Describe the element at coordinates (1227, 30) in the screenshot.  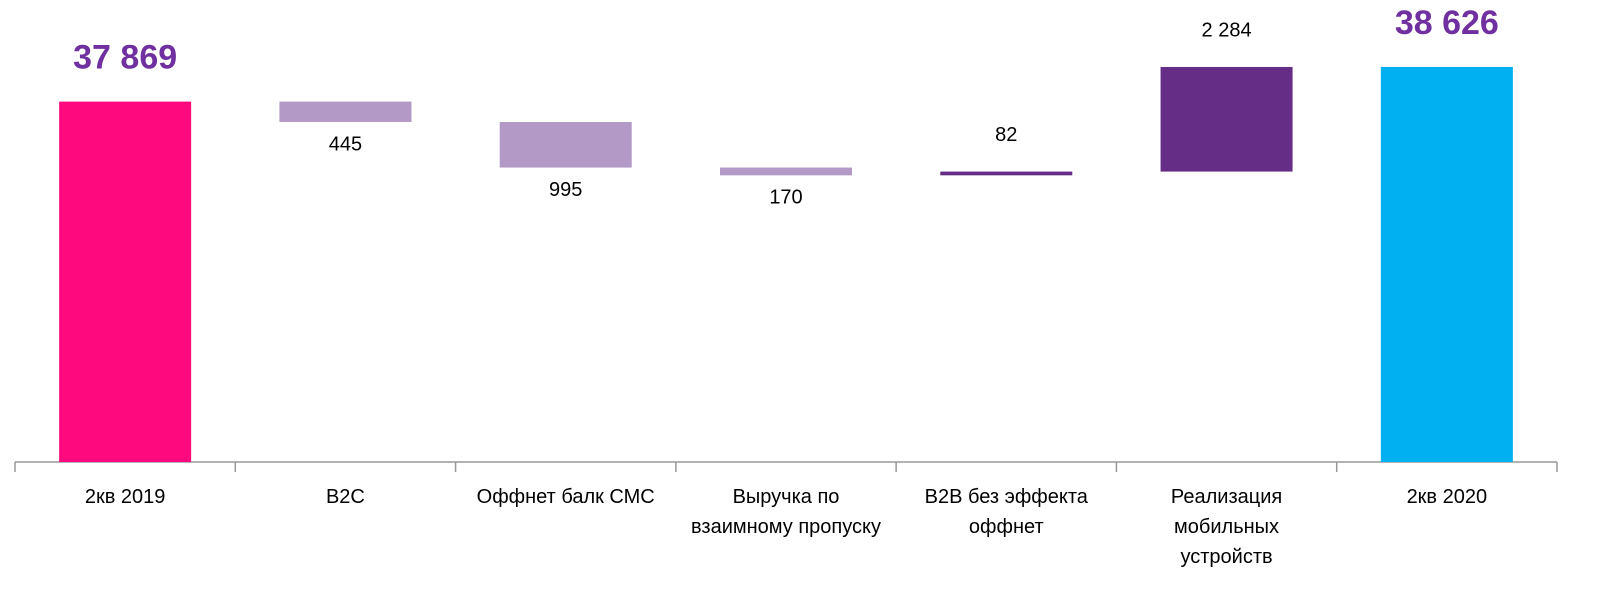
I see `value-label: 2 284` at that location.